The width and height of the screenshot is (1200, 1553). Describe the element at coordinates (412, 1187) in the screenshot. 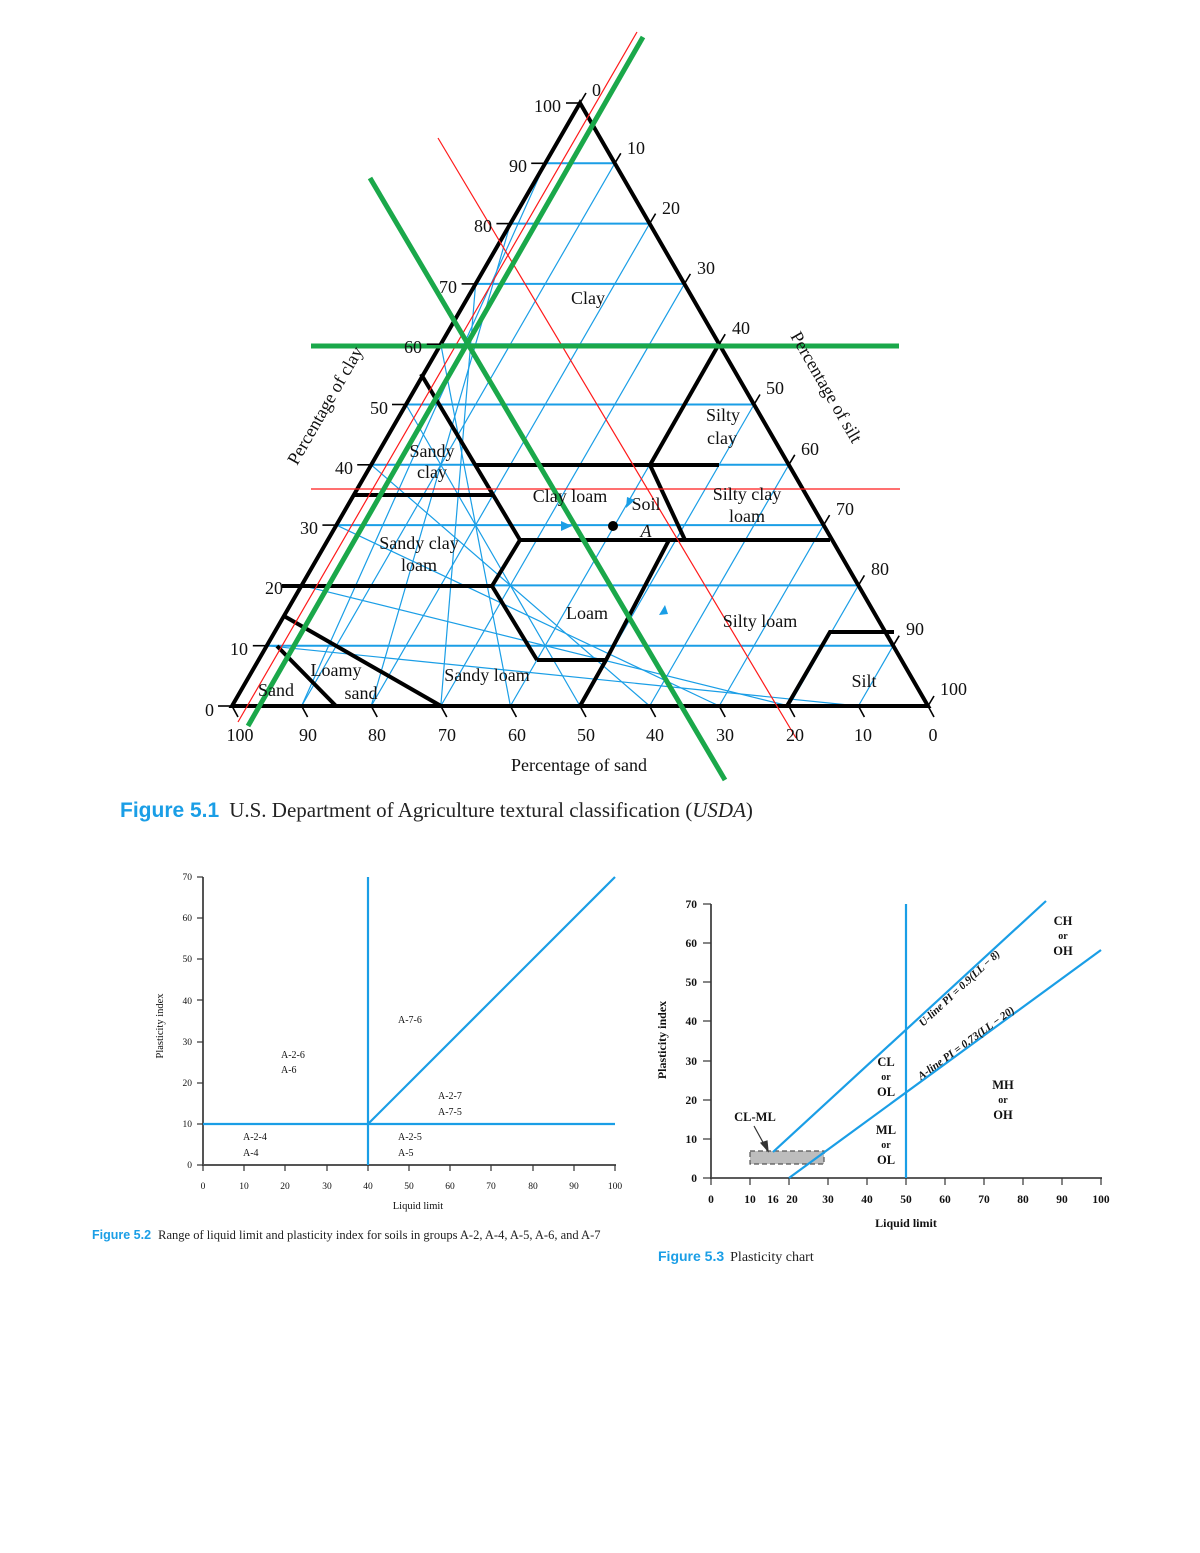

I see `fig52-xtick-labels: 0 10 20 30 40 50 60 70 80 90 100` at that location.